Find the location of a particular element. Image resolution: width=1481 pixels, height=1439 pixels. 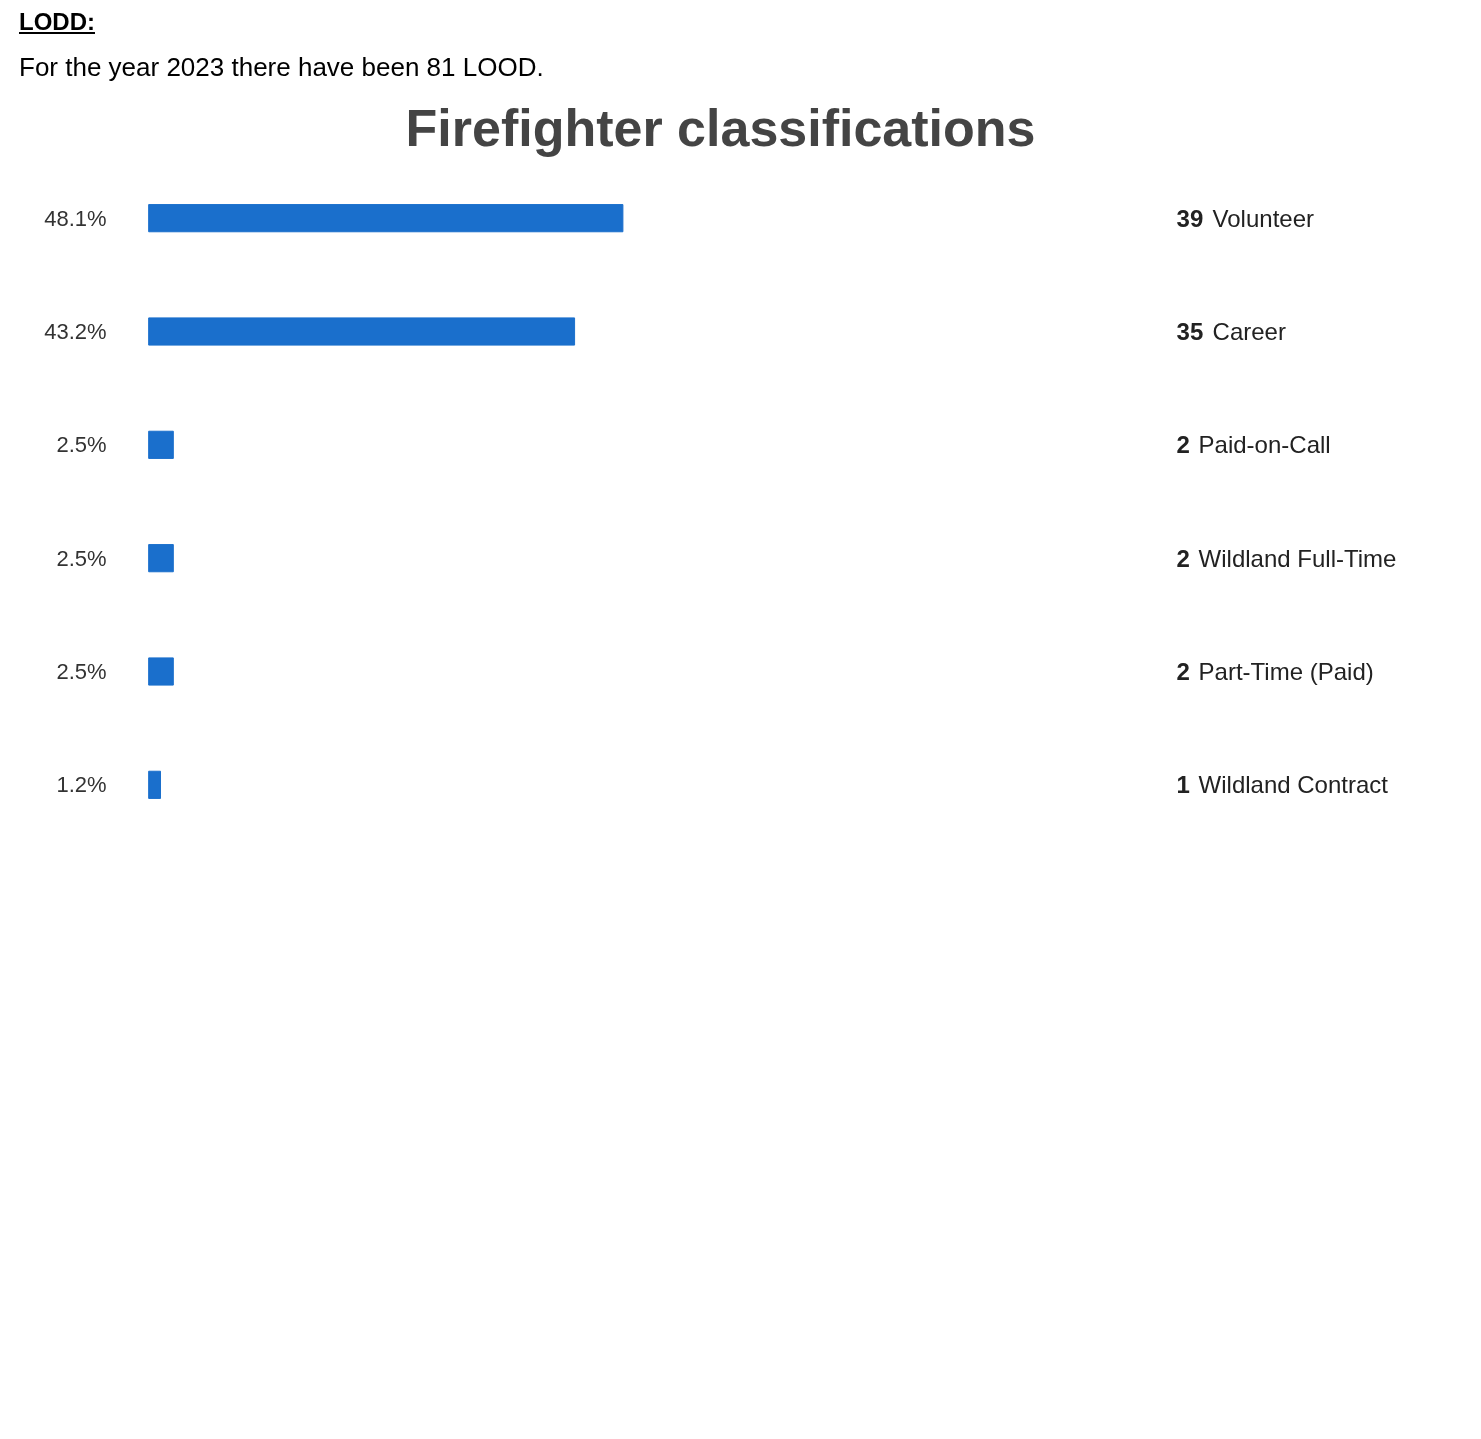

y-tick-label: 2 Part-Time (Paid) is located at coordinates (1275, 672).